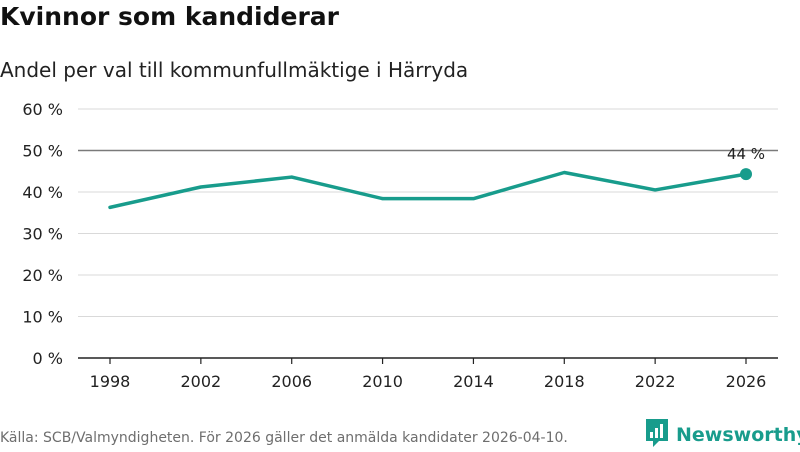 The width and height of the screenshot is (800, 452). Describe the element at coordinates (42, 275) in the screenshot. I see `y-tick-label: 20 %` at that location.